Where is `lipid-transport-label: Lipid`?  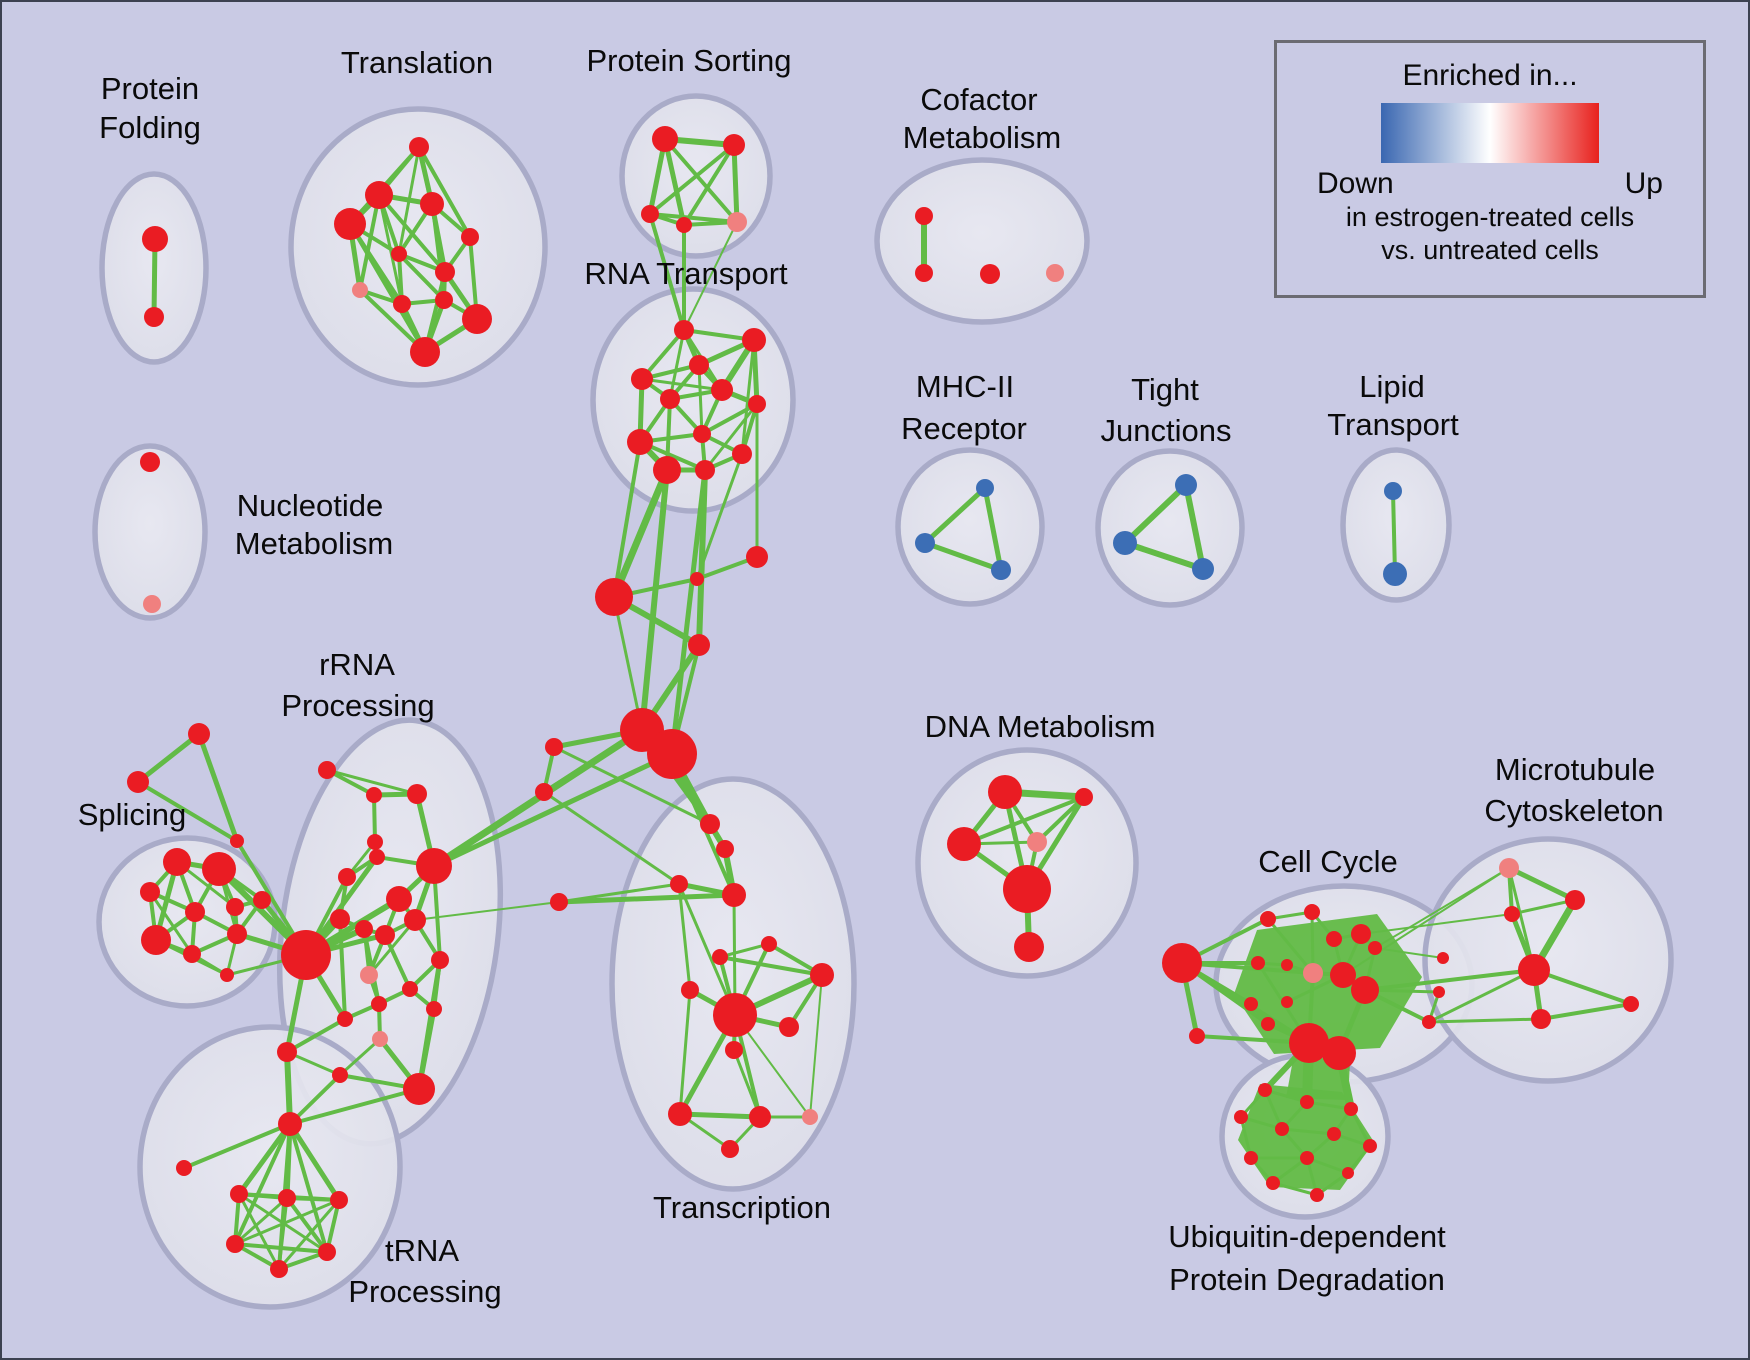
lipid-transport-label: Lipid is located at coordinates (1392, 386).